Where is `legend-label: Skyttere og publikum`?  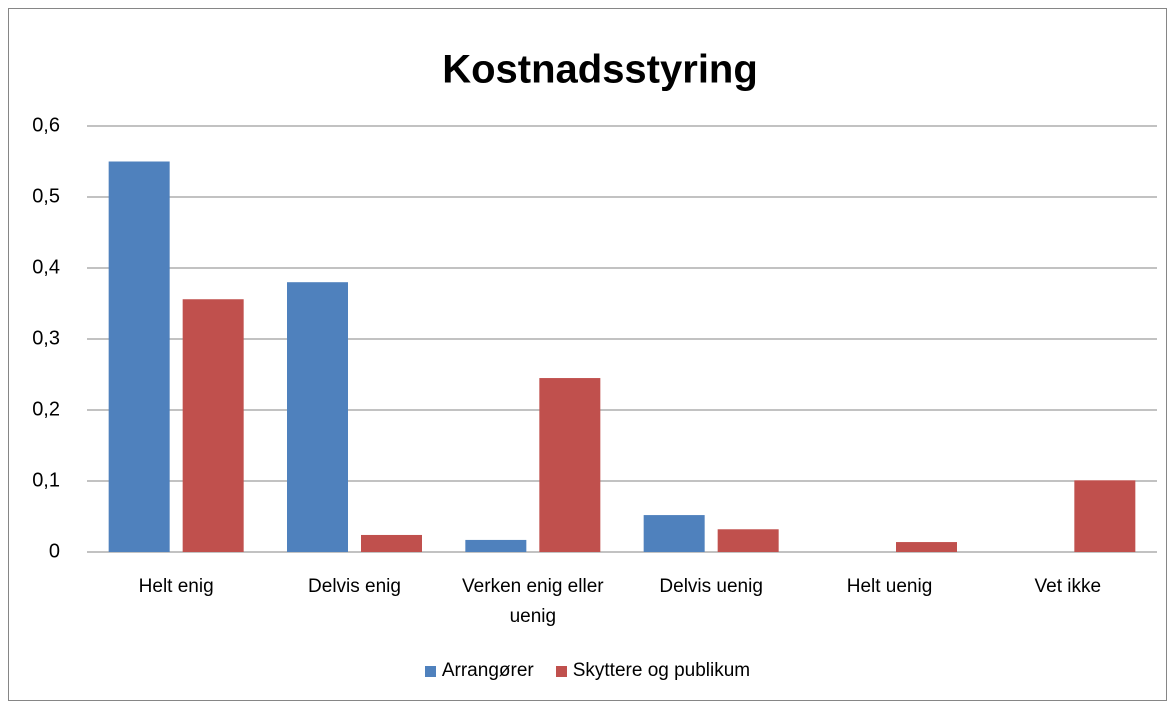
legend-label: Skyttere og publikum is located at coordinates (661, 670).